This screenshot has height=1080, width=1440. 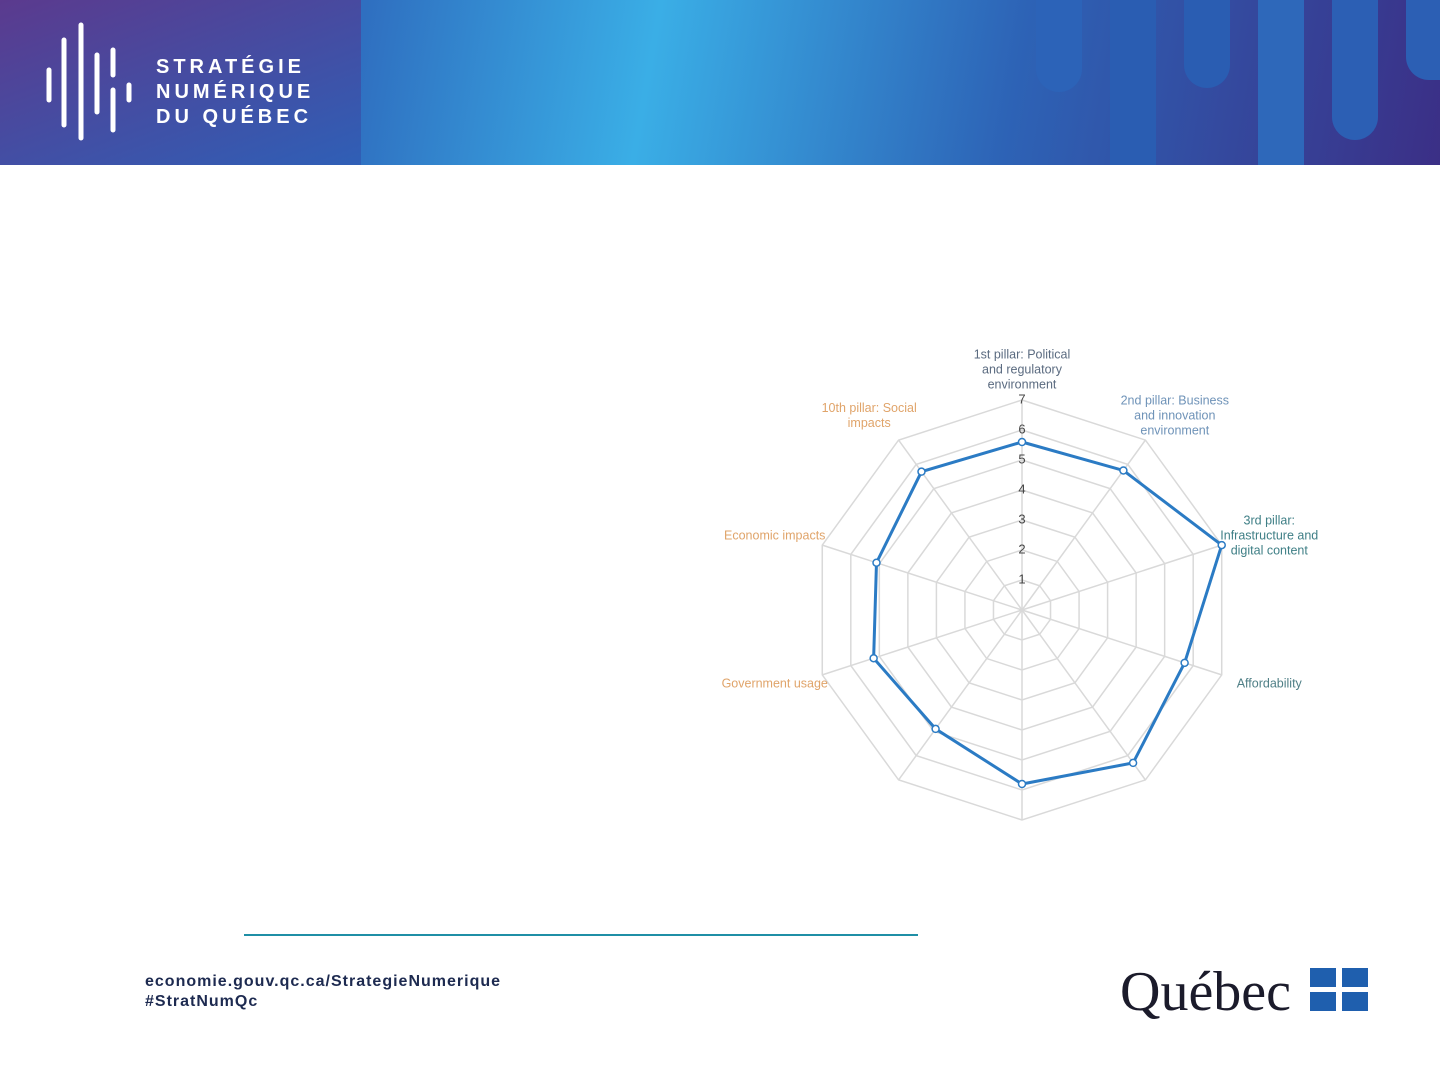 What do you see at coordinates (775, 535) in the screenshot?
I see `category-label: Economic impacts` at bounding box center [775, 535].